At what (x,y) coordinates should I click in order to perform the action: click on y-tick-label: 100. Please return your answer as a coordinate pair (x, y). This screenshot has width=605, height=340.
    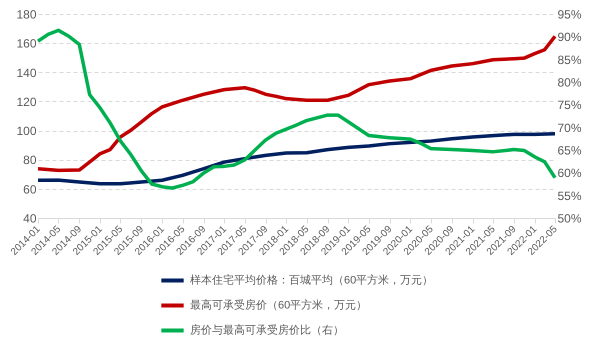
    Looking at the image, I should click on (26, 131).